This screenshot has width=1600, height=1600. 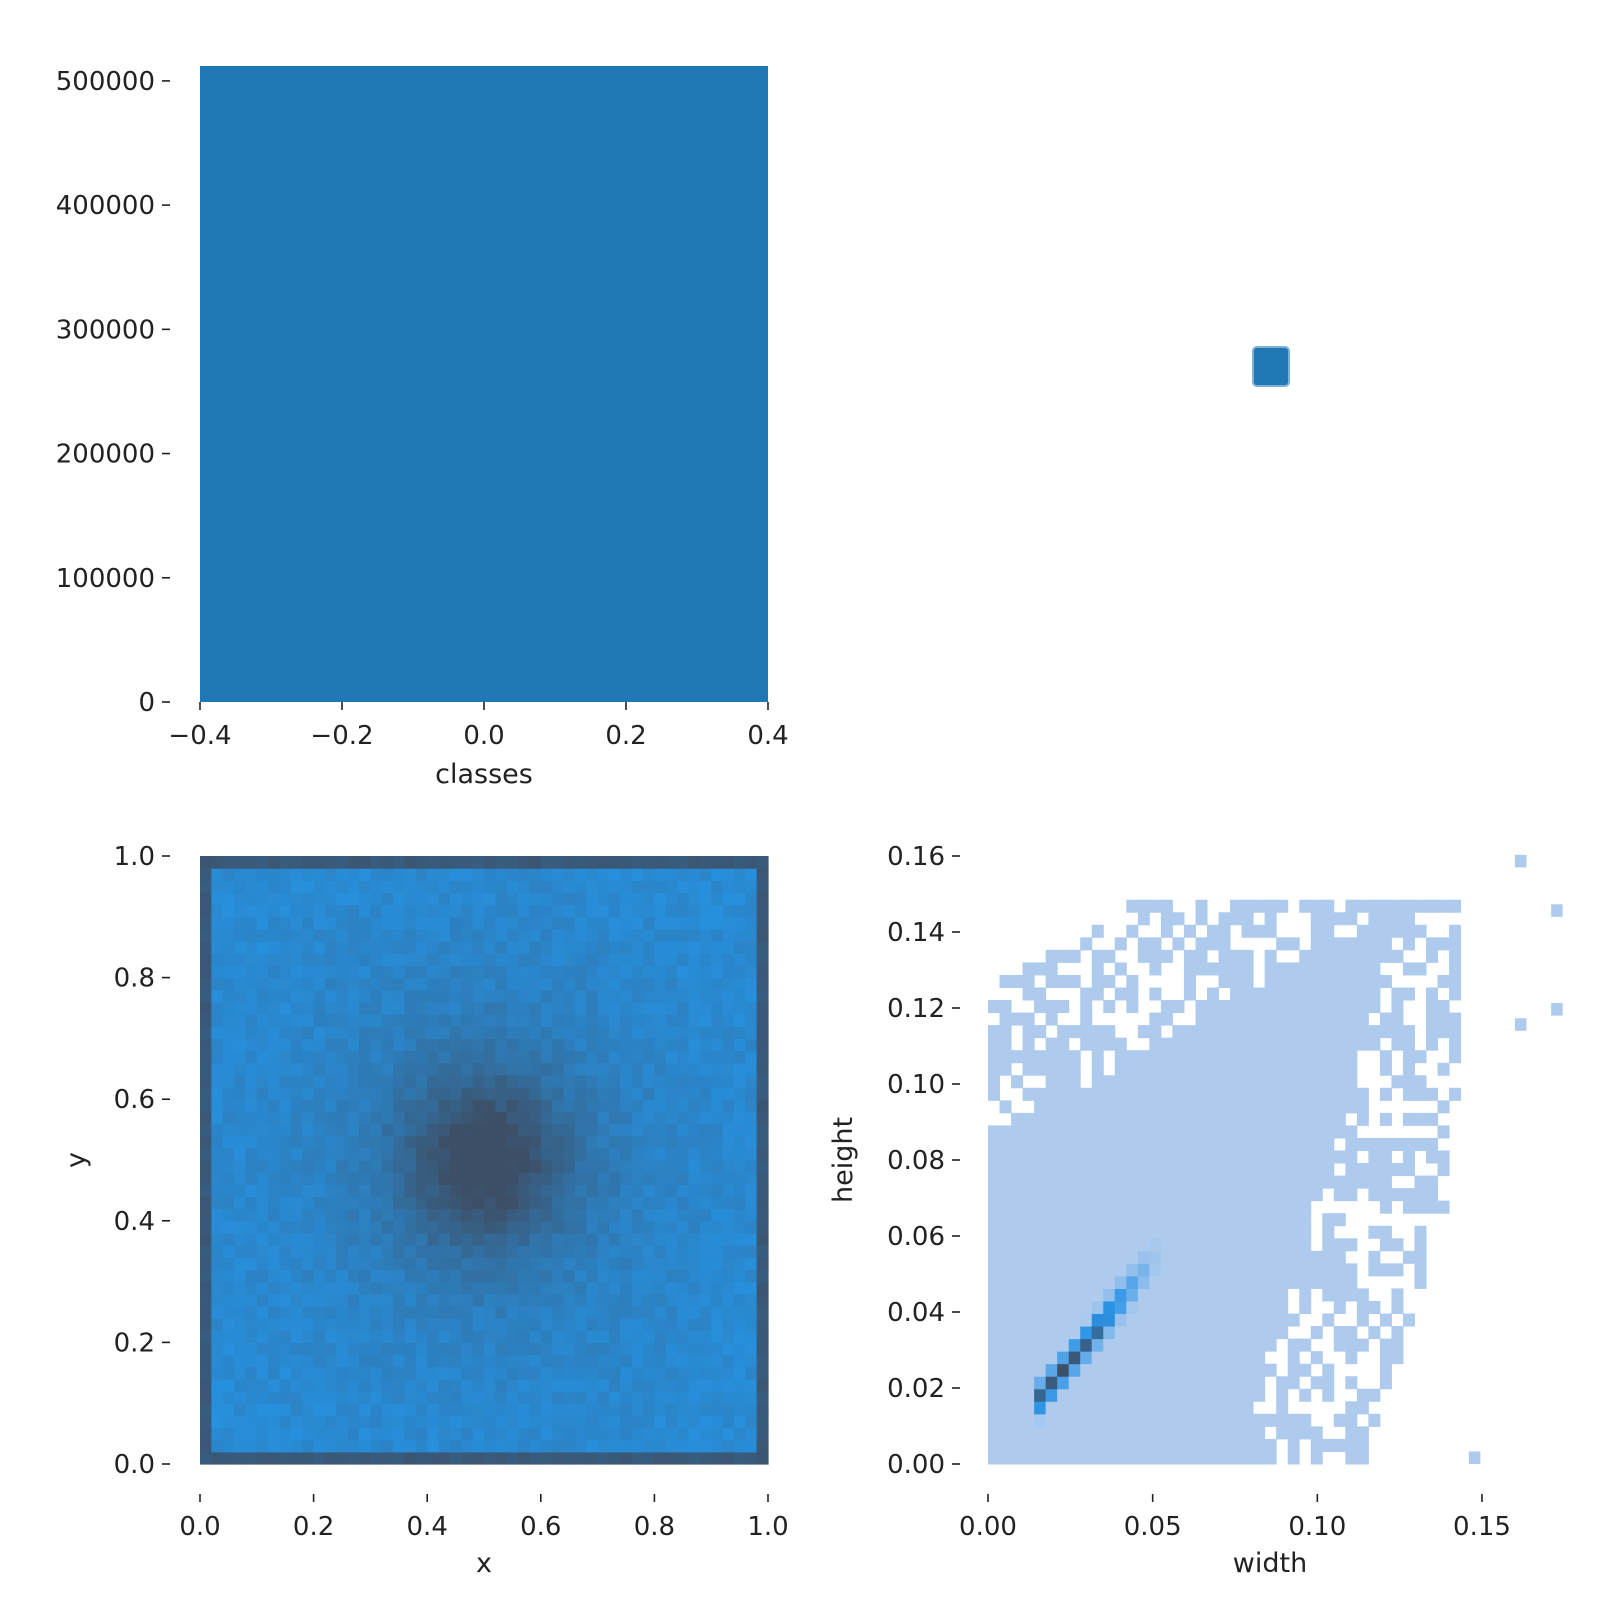 What do you see at coordinates (134, 857) in the screenshot?
I see `y-tick-label: 1.0` at bounding box center [134, 857].